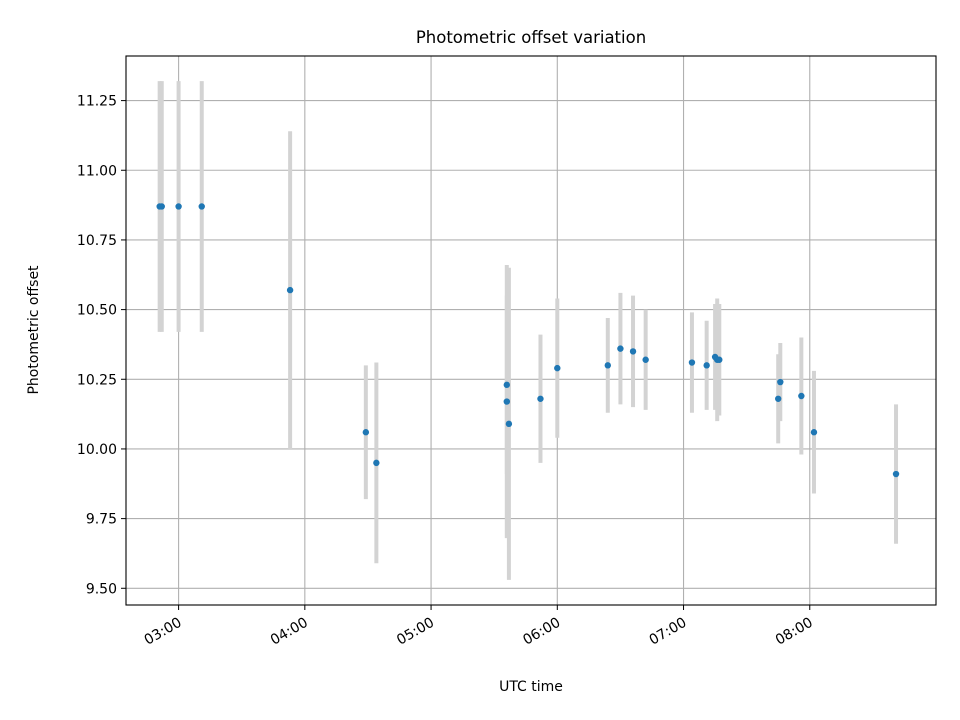 This screenshot has height=720, width=960. I want to click on x-tick-label: 08:00, so click(794, 632).